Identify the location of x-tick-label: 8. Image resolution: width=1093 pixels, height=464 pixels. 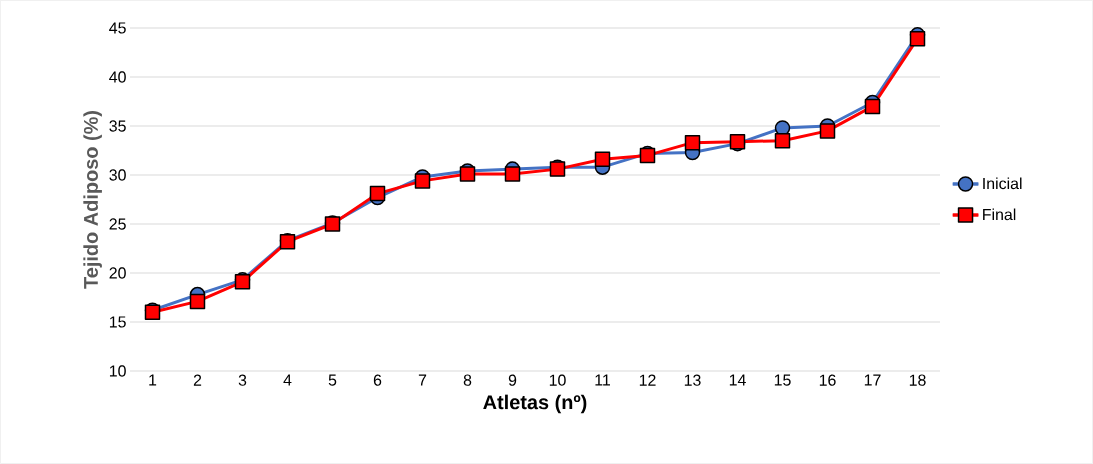
(467, 380).